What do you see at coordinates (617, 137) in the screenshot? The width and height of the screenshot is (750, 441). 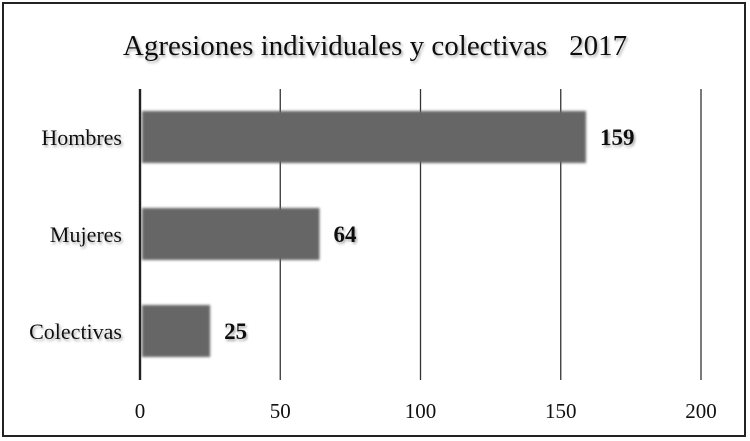 I see `data-label: 159` at bounding box center [617, 137].